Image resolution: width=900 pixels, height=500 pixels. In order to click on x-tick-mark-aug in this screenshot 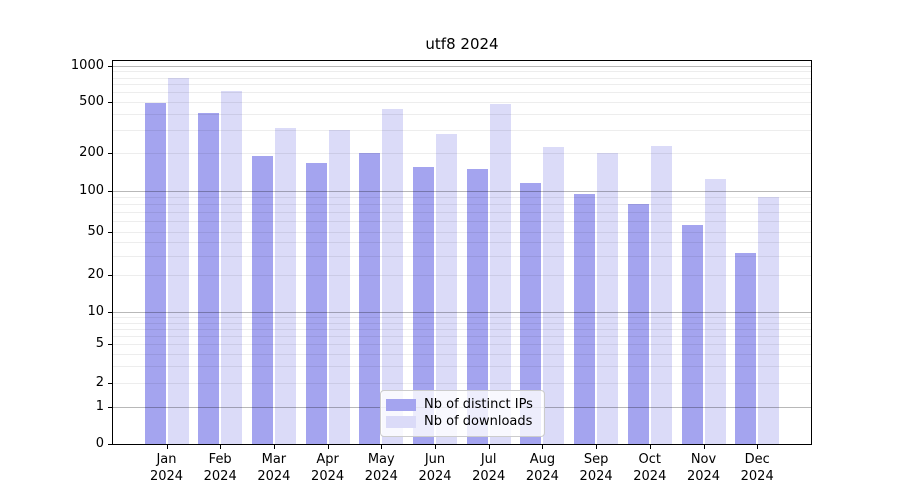, I will do `click(543, 447)`.